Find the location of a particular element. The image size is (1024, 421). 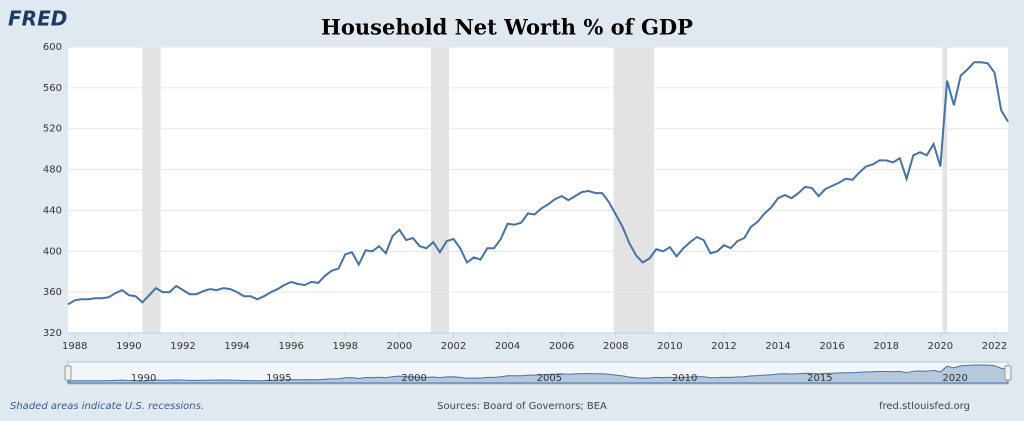

navigator-label: 2010 is located at coordinates (684, 378).